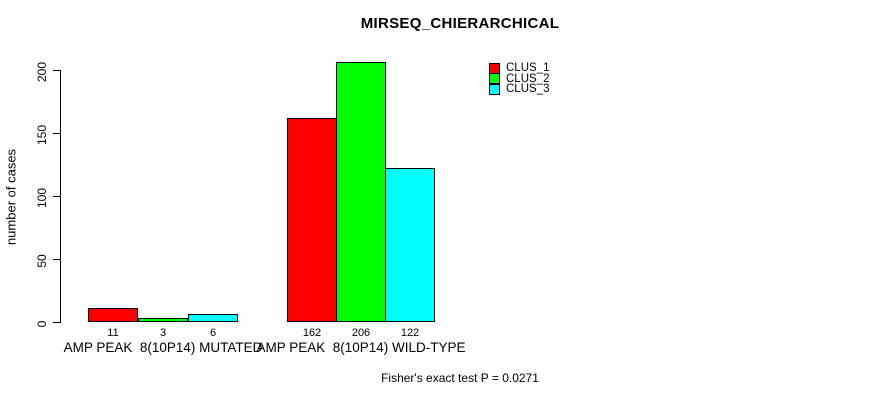 This screenshot has height=400, width=890. Describe the element at coordinates (410, 245) in the screenshot. I see `bar-clus_3-group2` at that location.